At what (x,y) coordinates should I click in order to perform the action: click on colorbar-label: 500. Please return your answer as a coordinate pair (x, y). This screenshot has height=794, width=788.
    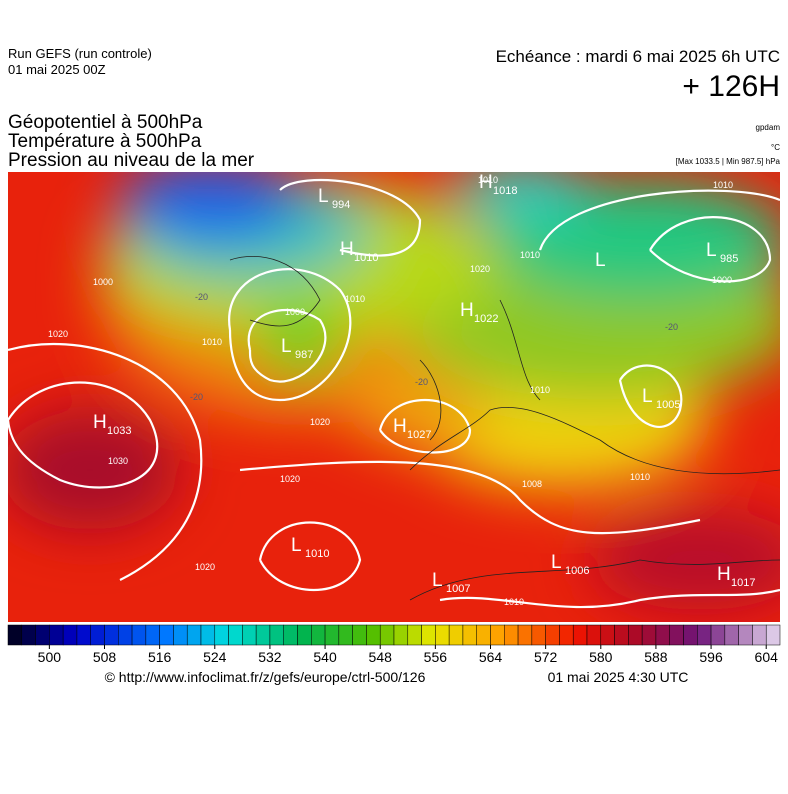
    Looking at the image, I should click on (50, 657).